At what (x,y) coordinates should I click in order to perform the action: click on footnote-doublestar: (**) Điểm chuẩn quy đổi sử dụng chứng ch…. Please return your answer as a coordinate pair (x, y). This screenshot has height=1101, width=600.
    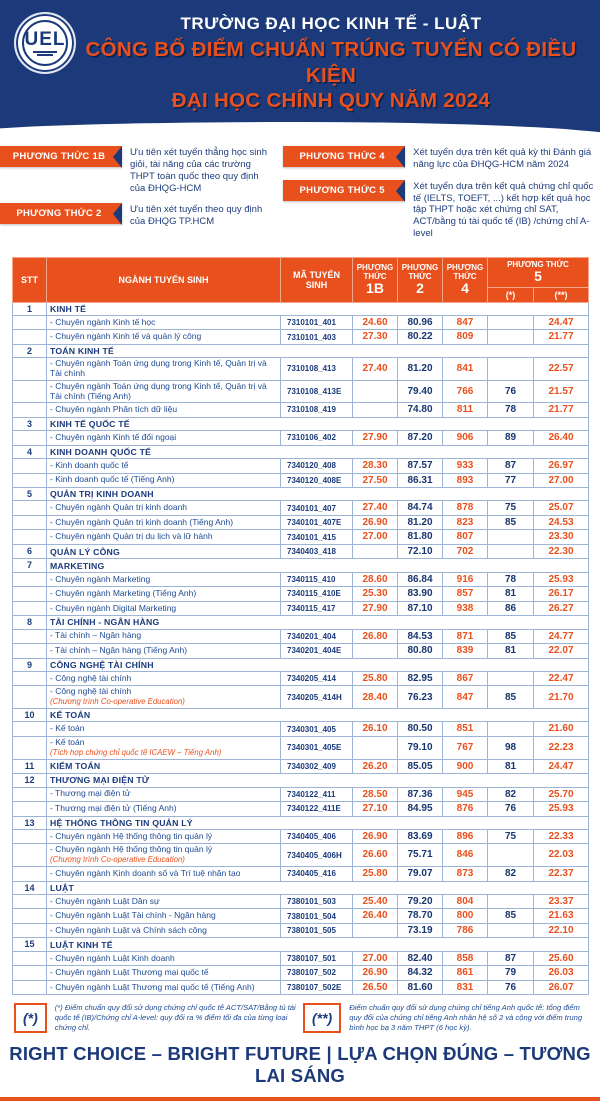
    Looking at the image, I should click on (444, 1018).